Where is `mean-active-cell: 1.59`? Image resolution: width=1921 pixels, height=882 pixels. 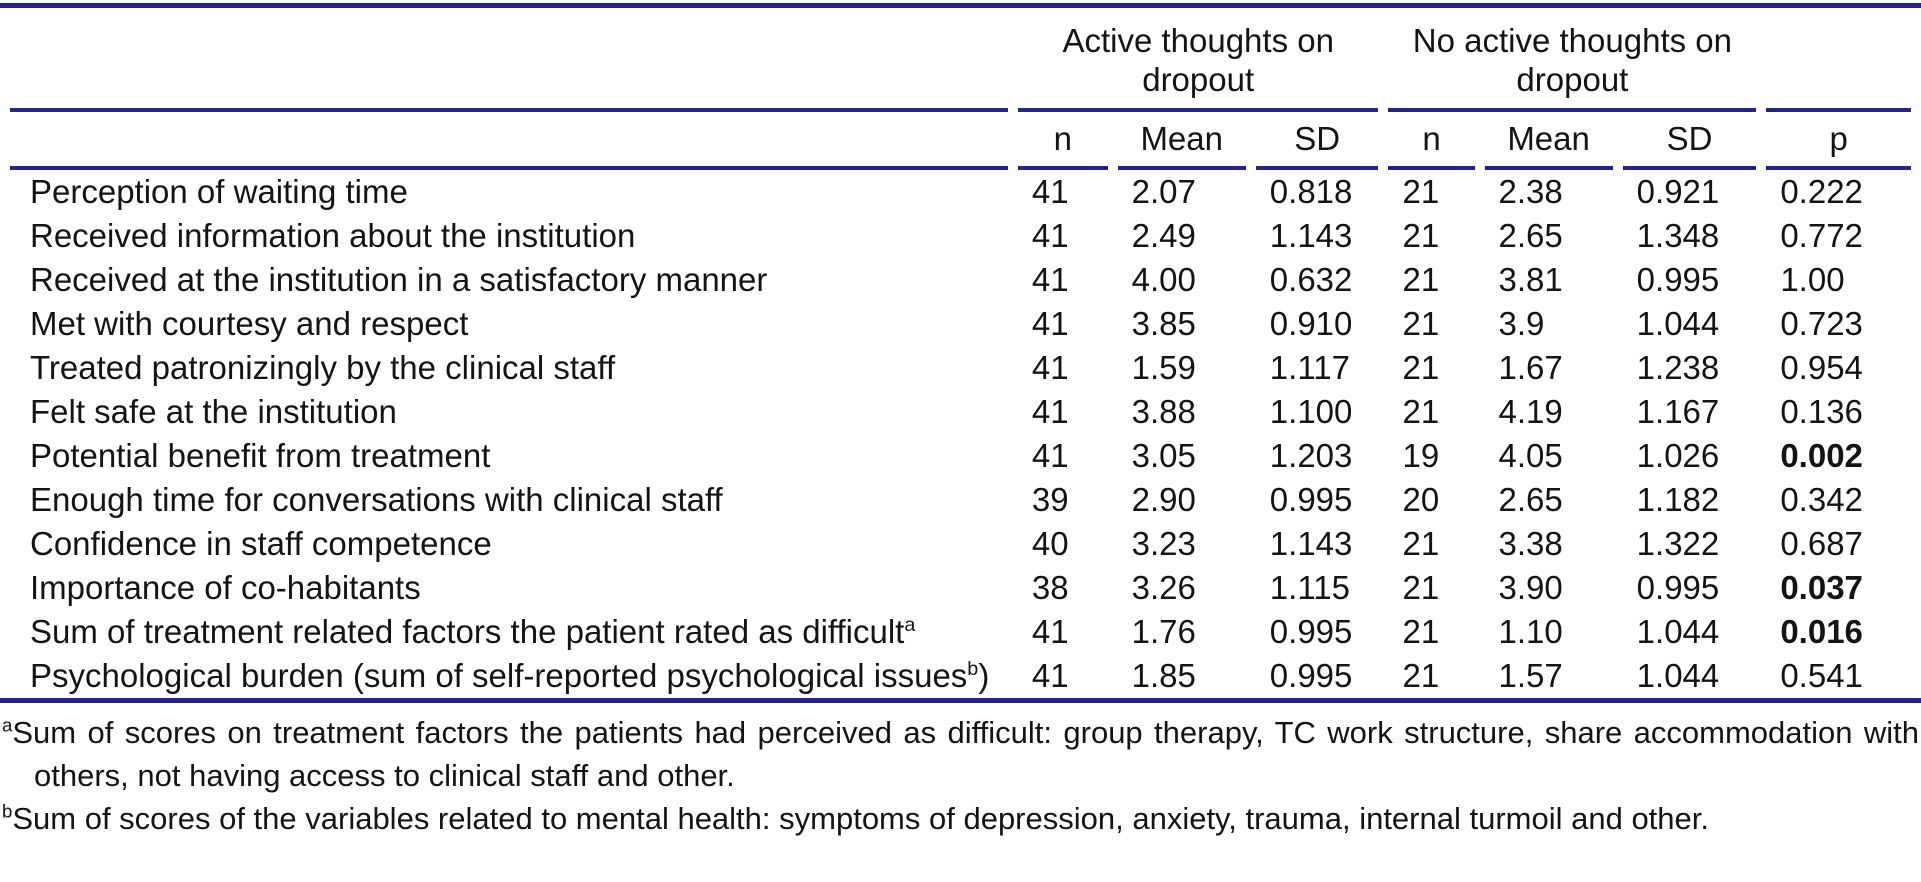
mean-active-cell: 1.59 is located at coordinates (1163, 367).